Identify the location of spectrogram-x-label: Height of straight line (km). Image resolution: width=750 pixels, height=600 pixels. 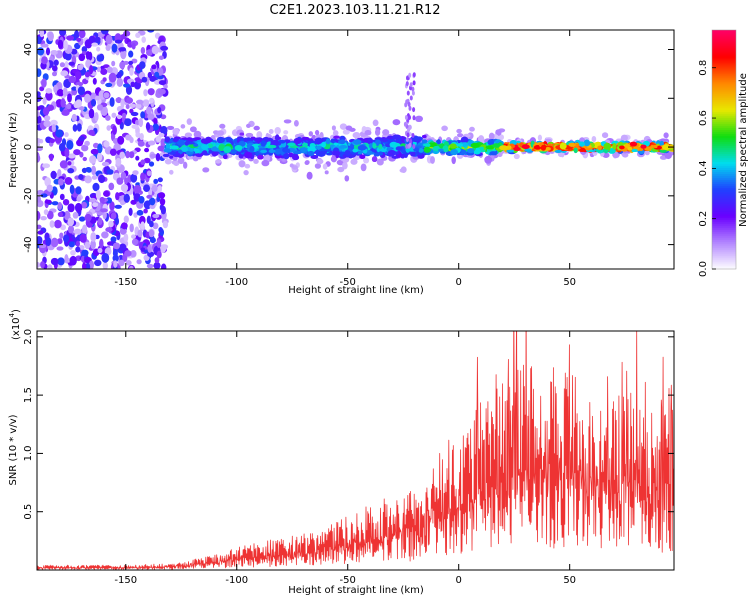
(356, 290).